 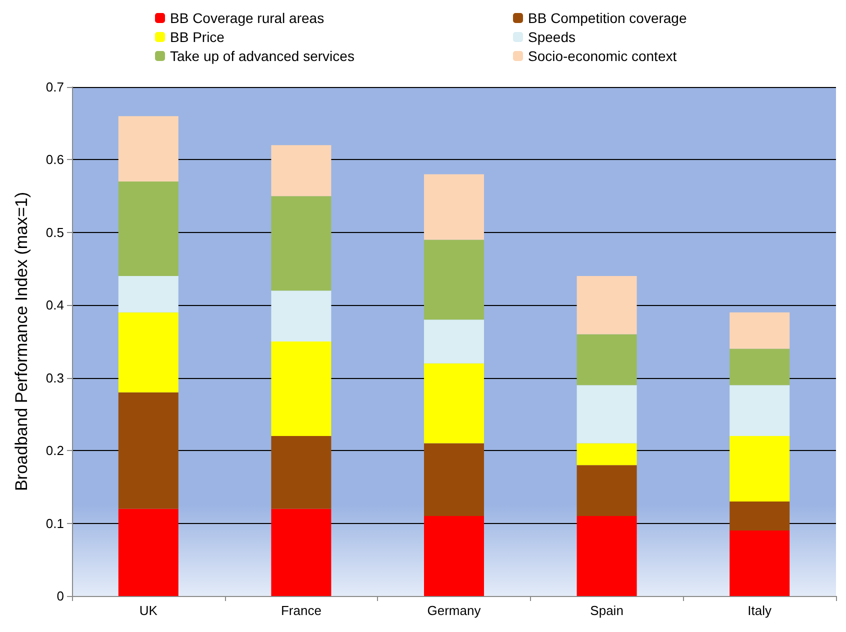 What do you see at coordinates (21, 342) in the screenshot?
I see `y-axis-title: Broadband Performance Index (max=1)` at bounding box center [21, 342].